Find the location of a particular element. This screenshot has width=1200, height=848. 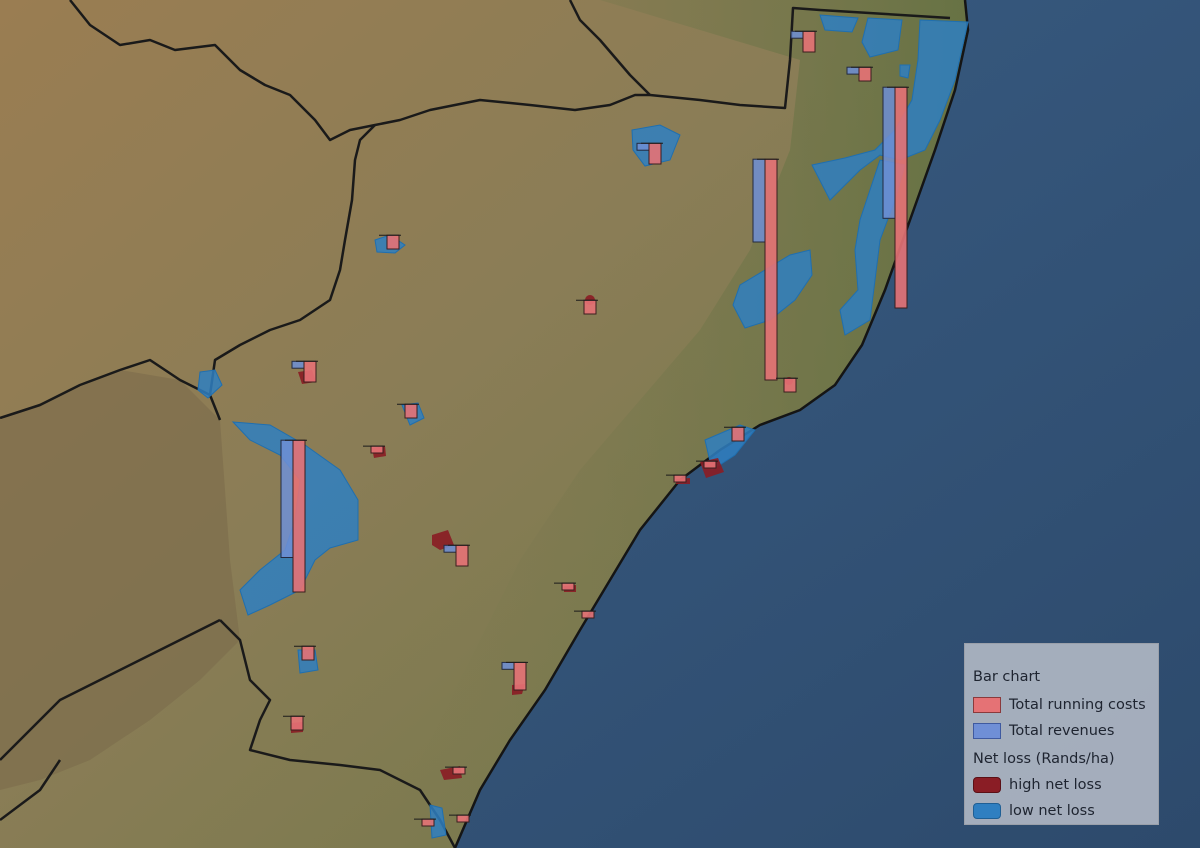

revenues-swatch is located at coordinates (987, 731).